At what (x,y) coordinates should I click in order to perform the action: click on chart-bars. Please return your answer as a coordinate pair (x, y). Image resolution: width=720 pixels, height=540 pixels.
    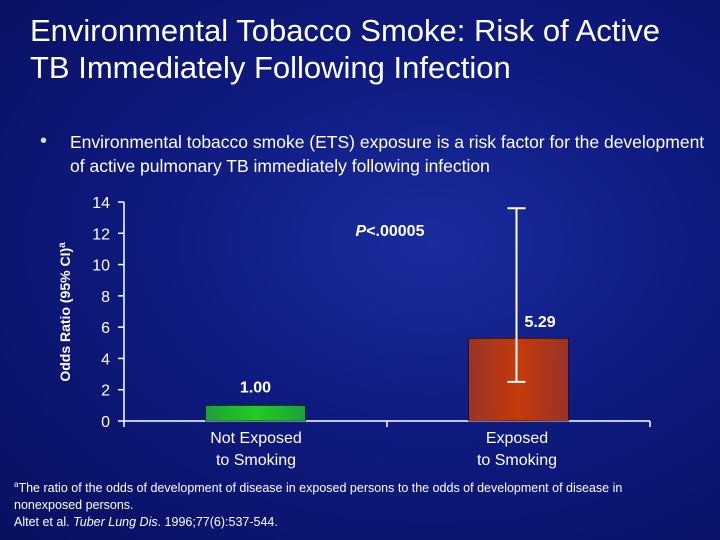
    Looking at the image, I should click on (387, 379).